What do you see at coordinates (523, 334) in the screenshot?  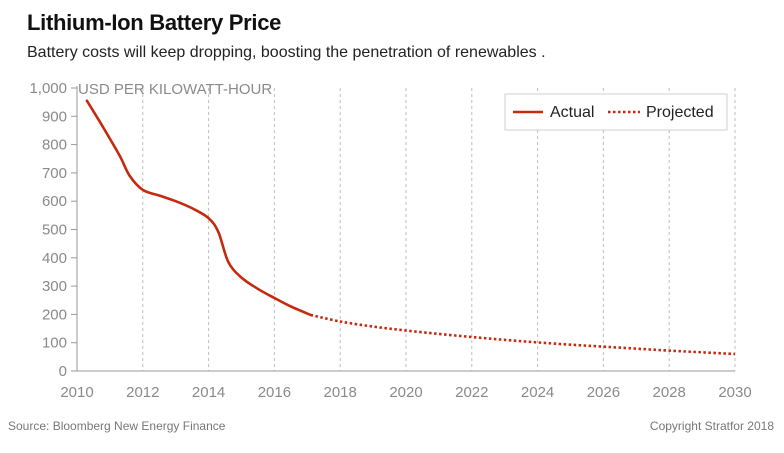 I see `series-line-projected` at bounding box center [523, 334].